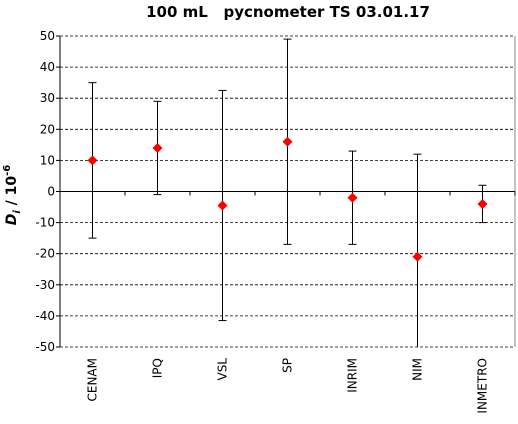 This screenshot has width=518, height=424. I want to click on y-tick-label: -20, so click(45, 254).